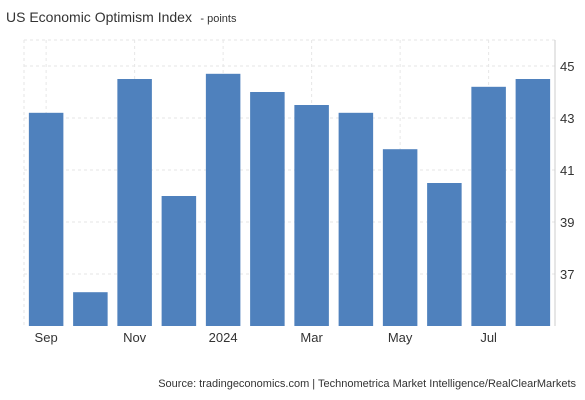 Image resolution: width=585 pixels, height=400 pixels. Describe the element at coordinates (488, 337) in the screenshot. I see `x-tick-label: Jul` at that location.